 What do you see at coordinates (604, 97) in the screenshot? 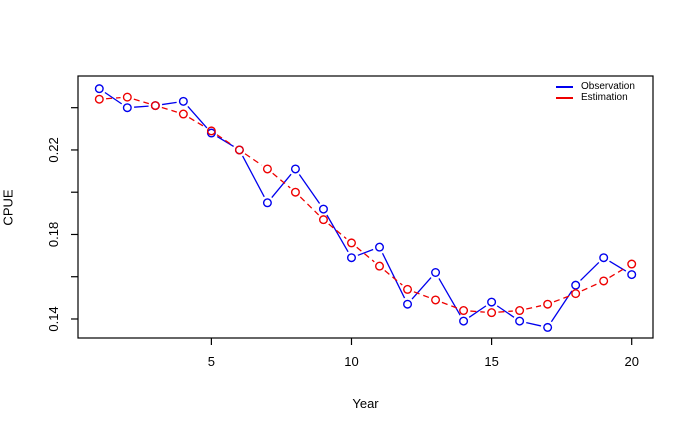
I see `legend-label-estimation: Estimation` at bounding box center [604, 97].